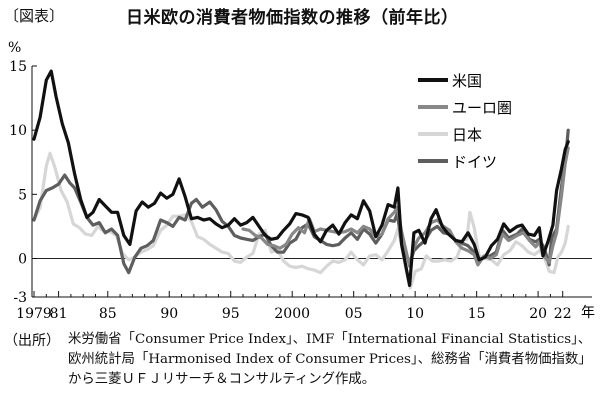  Describe the element at coordinates (563, 314) in the screenshot. I see `x-tick-label: 22` at that location.